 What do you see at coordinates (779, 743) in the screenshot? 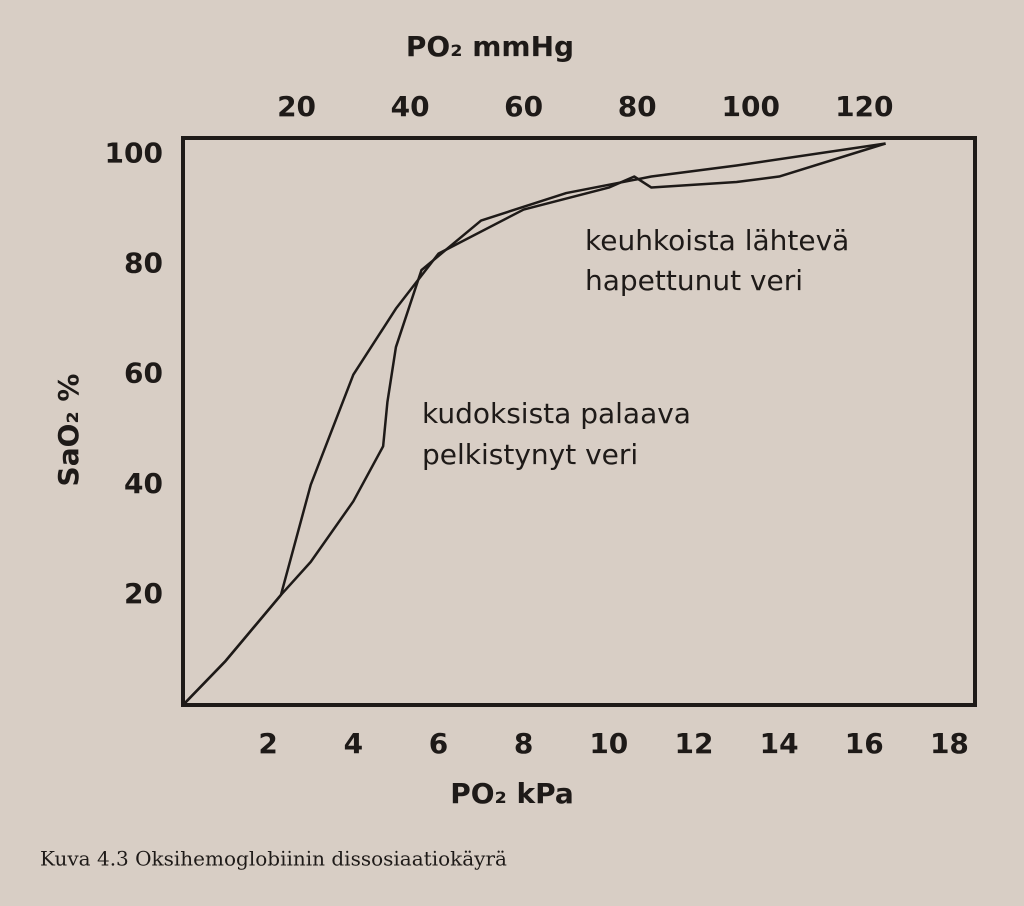
I see `x-tick-label: 14` at bounding box center [779, 743].